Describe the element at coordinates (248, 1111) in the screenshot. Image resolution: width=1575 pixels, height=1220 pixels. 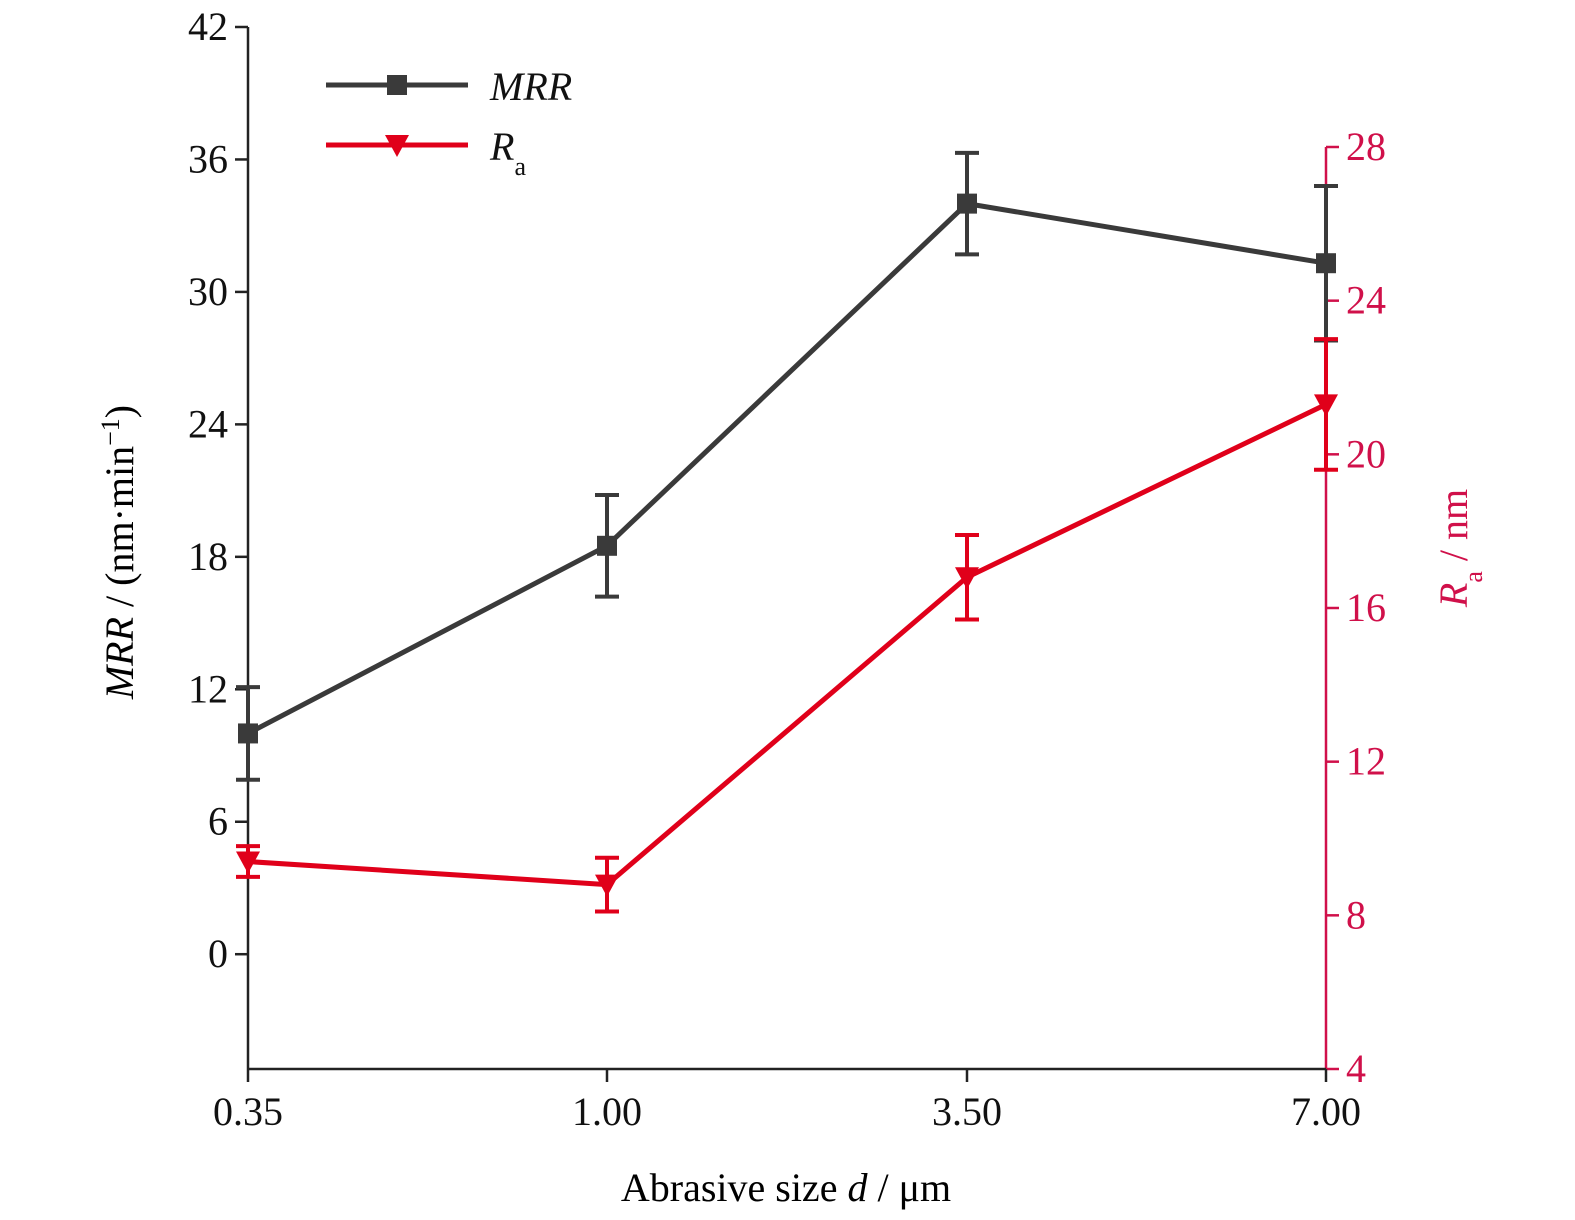
I see `x-tick-label: 0.35` at that location.